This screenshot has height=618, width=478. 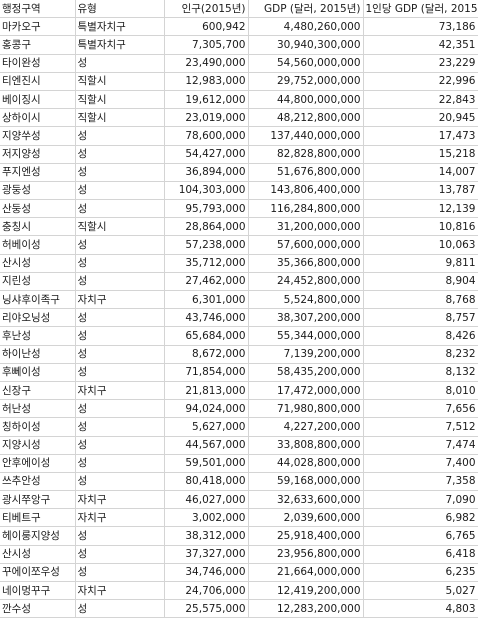 What do you see at coordinates (306, 245) in the screenshot?
I see `cell-gdp: 57,600,000,000` at bounding box center [306, 245].